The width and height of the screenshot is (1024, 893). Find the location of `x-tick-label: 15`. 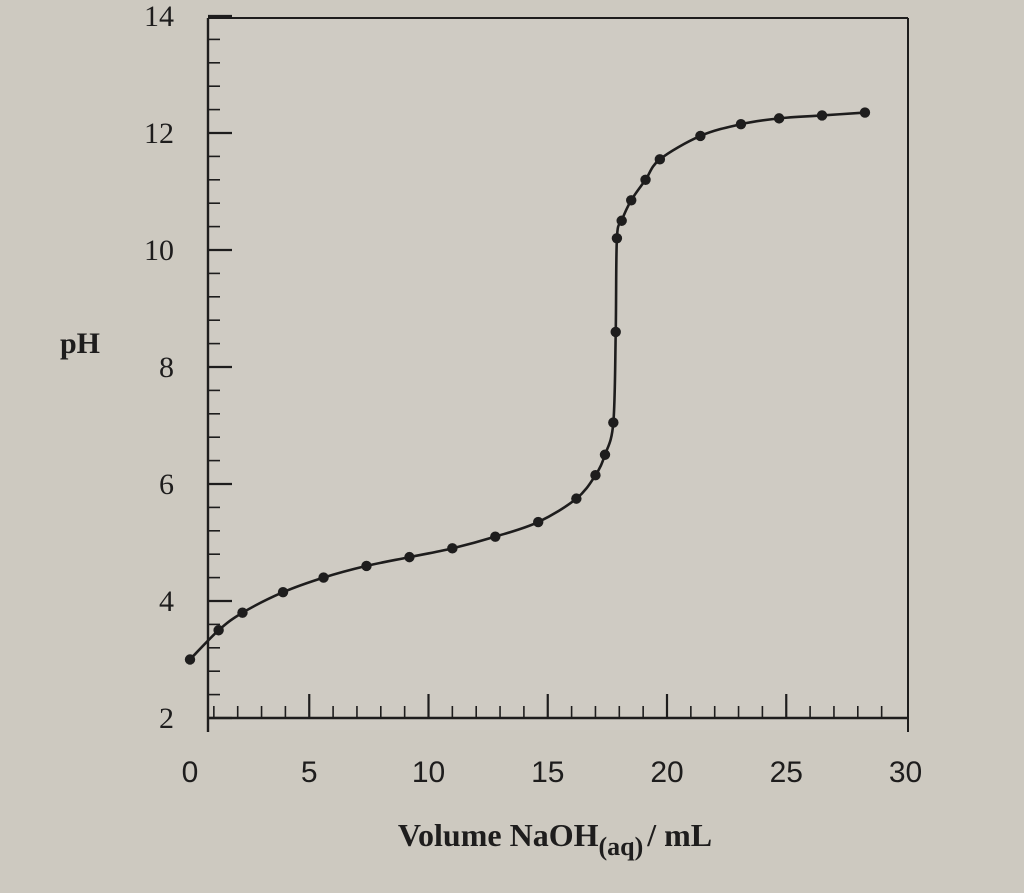

x-tick-label: 15 is located at coordinates (547, 772).